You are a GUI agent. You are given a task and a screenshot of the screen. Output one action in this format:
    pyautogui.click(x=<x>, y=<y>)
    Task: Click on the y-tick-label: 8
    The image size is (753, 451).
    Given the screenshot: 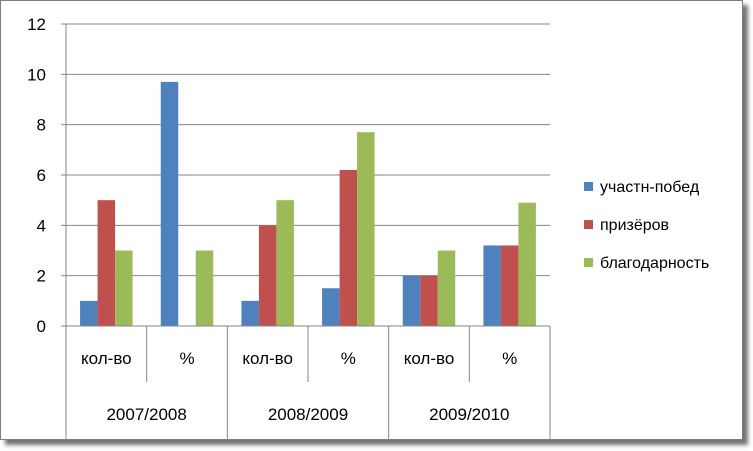 What is the action you would take?
    pyautogui.click(x=41, y=125)
    